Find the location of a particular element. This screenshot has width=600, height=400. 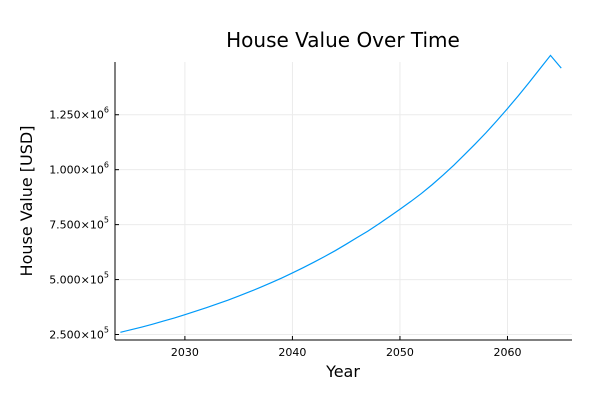

y-tick-label-0: 2.500×10⁵ is located at coordinates (79, 334).